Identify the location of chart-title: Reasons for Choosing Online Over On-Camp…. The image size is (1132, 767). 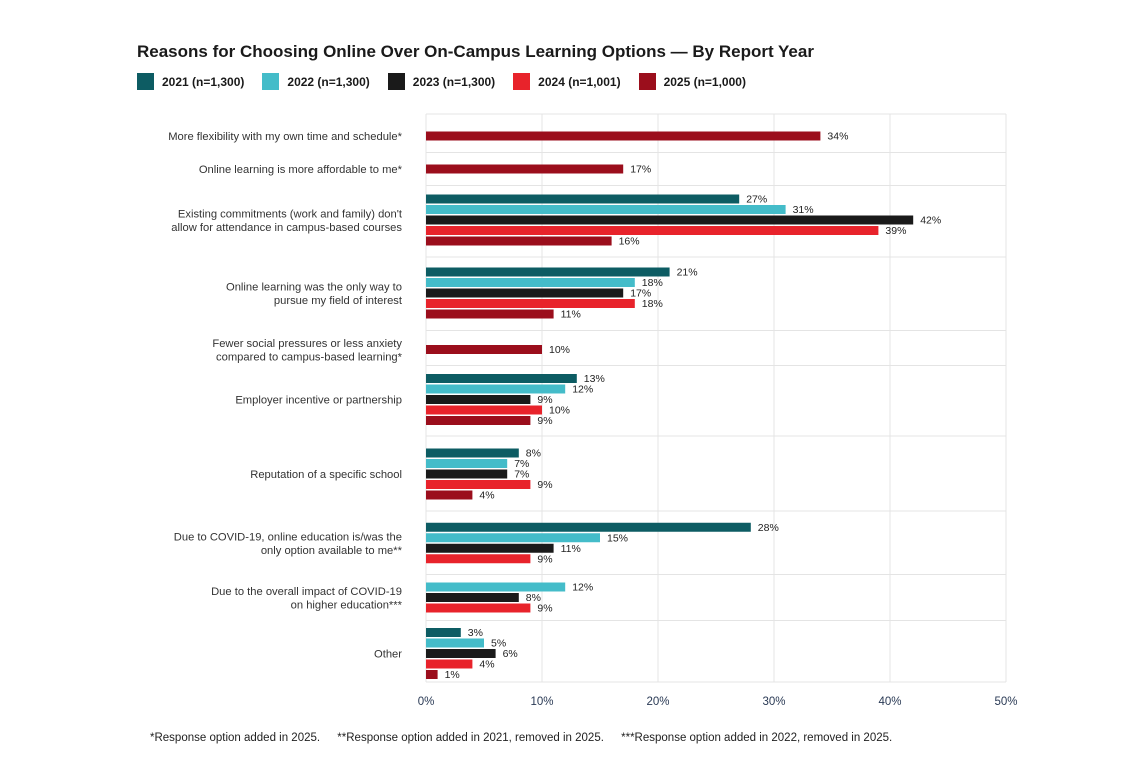
(475, 51).